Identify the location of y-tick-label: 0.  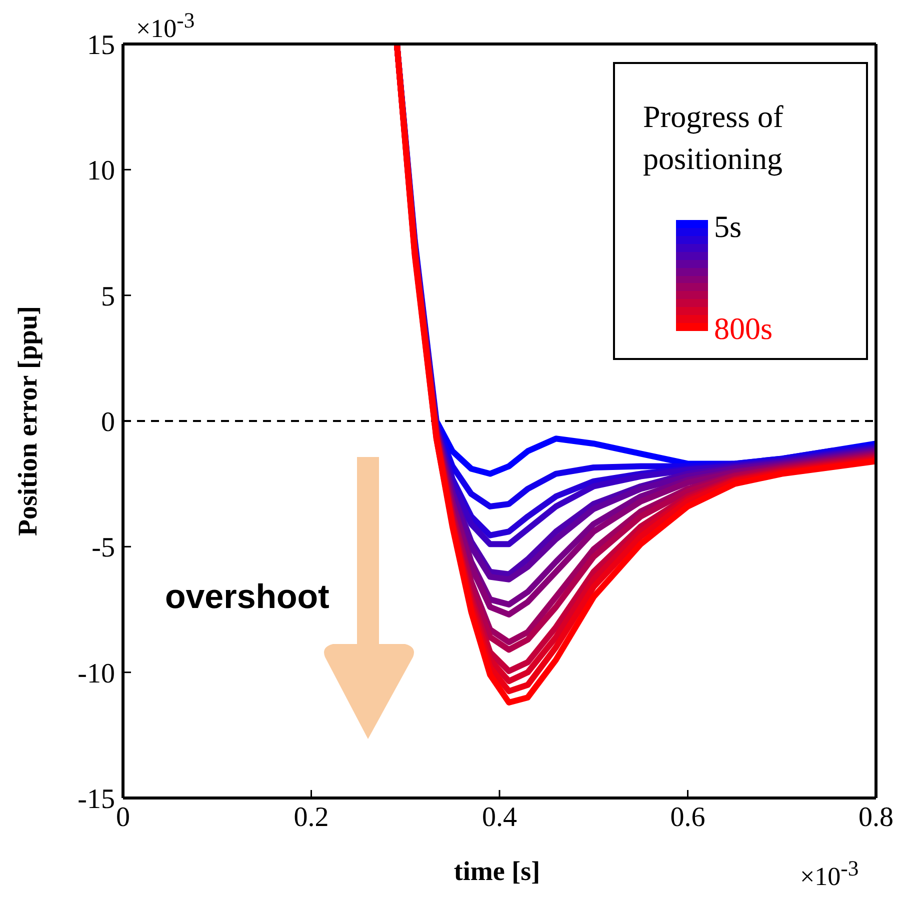
(108, 422).